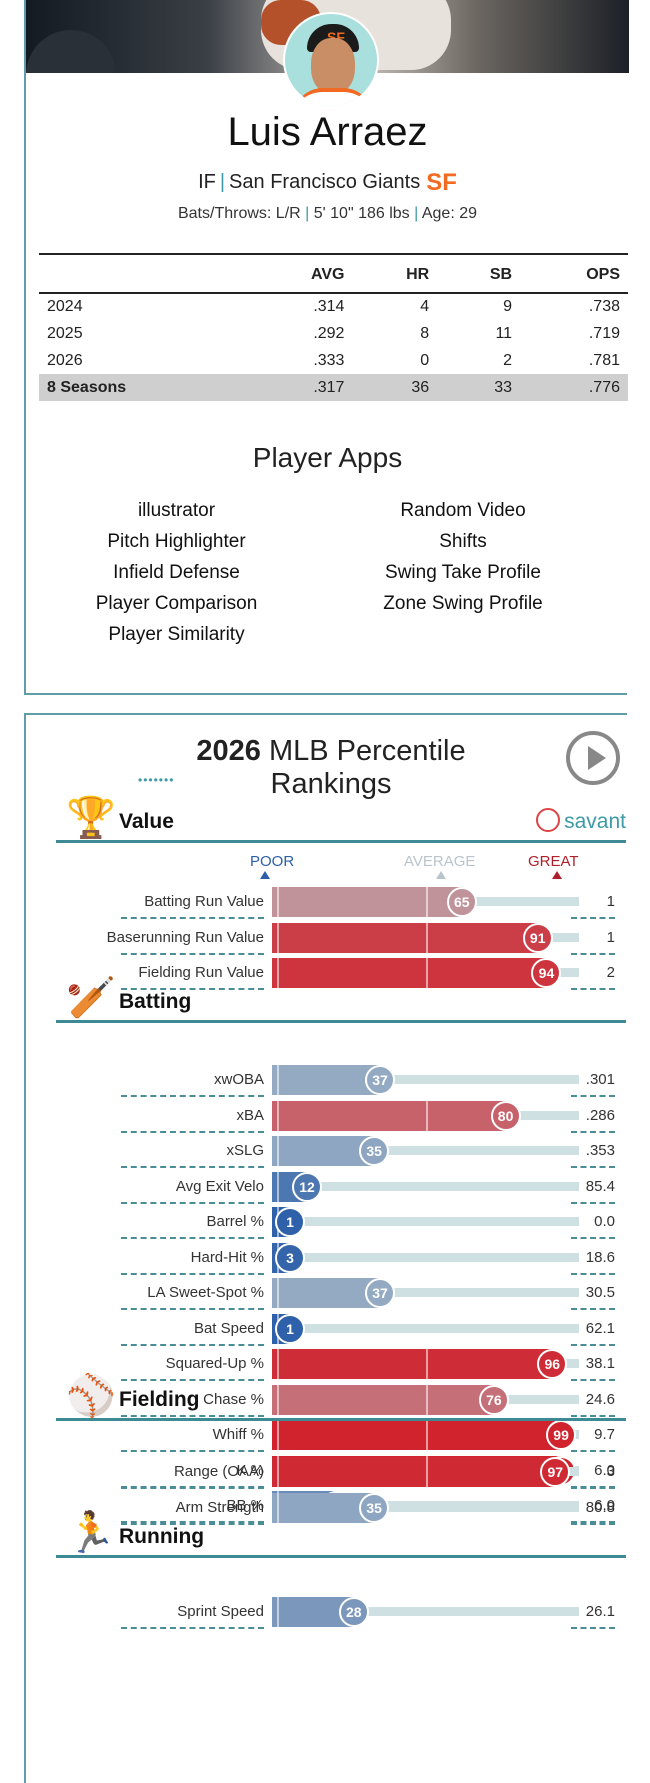  I want to click on metric-value: 62.1, so click(600, 1328).